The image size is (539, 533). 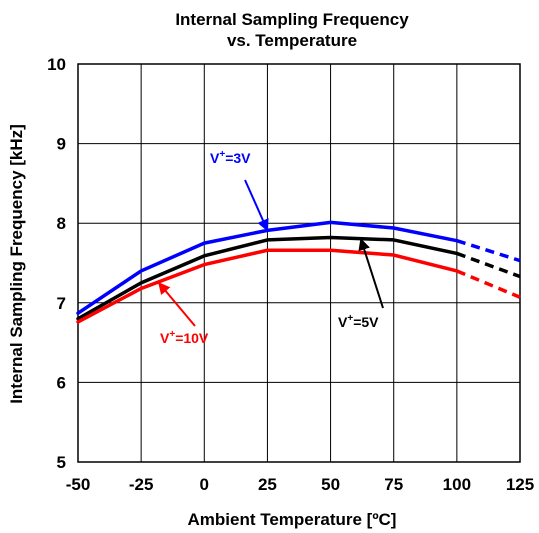 What do you see at coordinates (292, 19) in the screenshot?
I see `chart-title-line1: Internal Sampling Frequency` at bounding box center [292, 19].